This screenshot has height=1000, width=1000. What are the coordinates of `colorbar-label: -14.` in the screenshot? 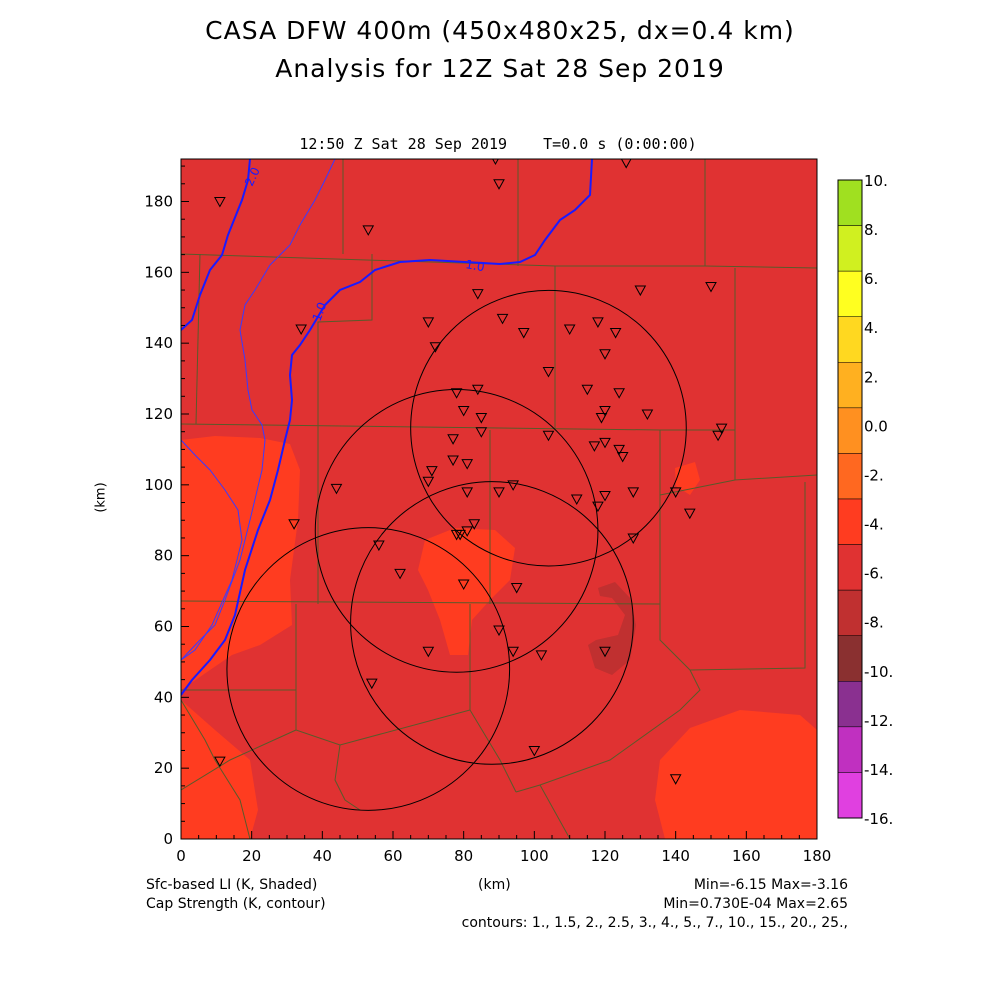 It's located at (878, 770).